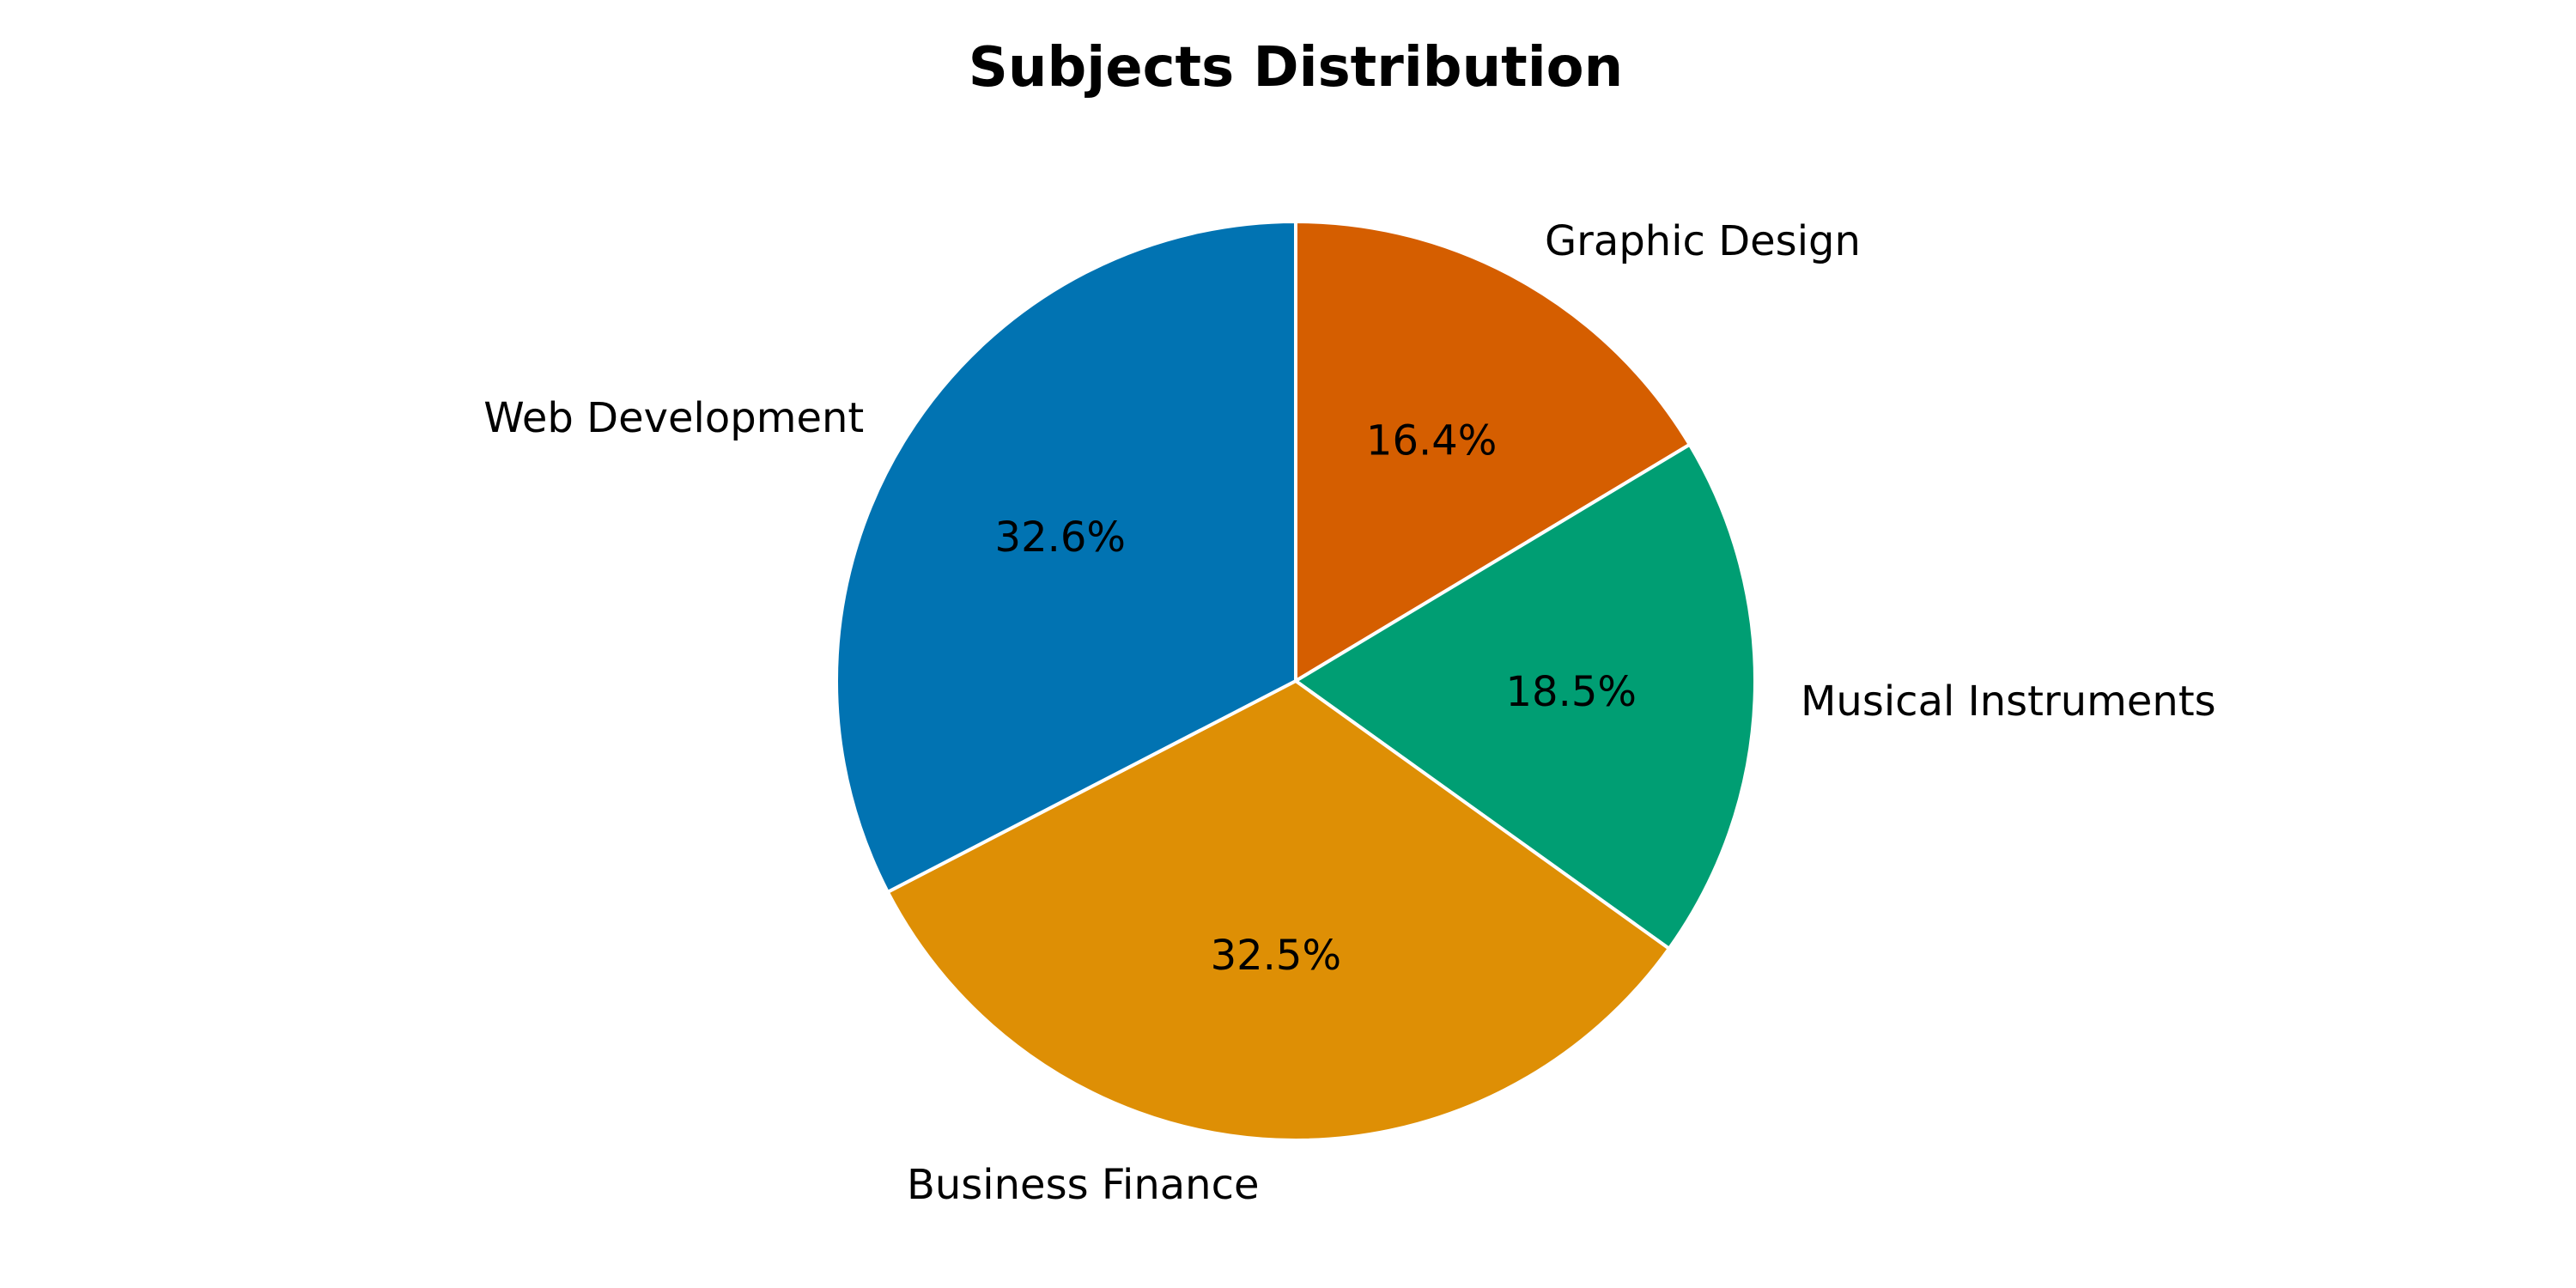 The height and width of the screenshot is (1288, 2576). I want to click on pct-label-musical-instruments: 18.5%, so click(1570, 692).